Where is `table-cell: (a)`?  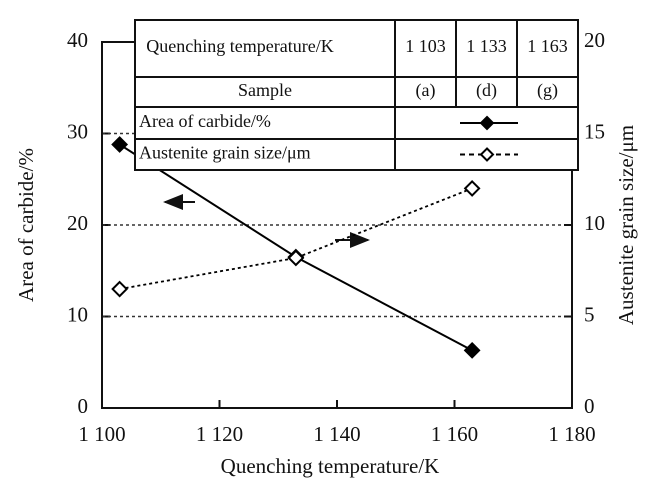 table-cell: (a) is located at coordinates (426, 90).